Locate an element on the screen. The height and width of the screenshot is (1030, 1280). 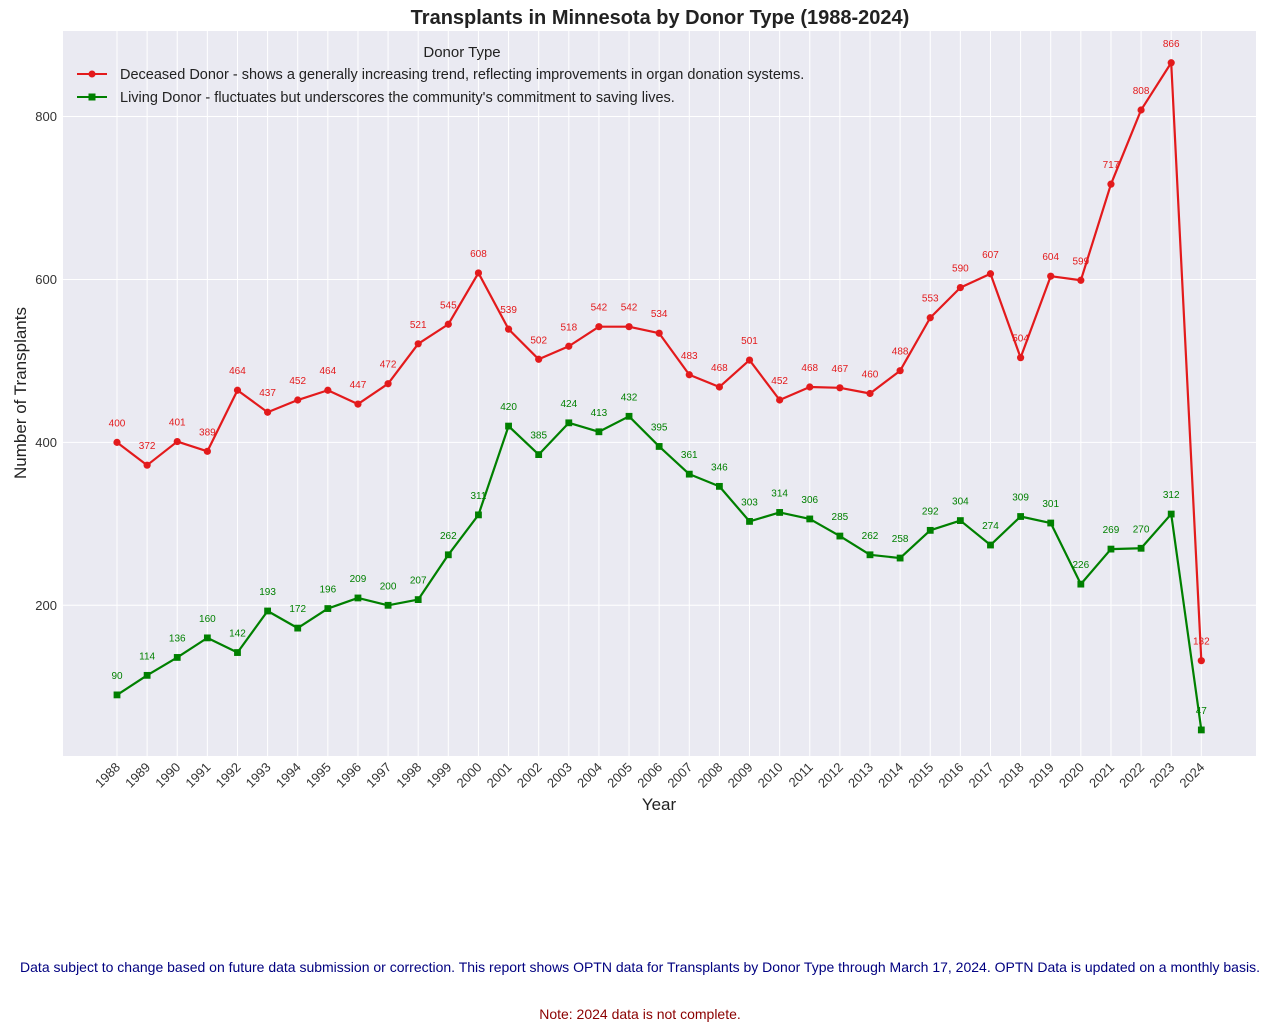
data-label-deceased-donor-1998: 521 is located at coordinates (418, 325).